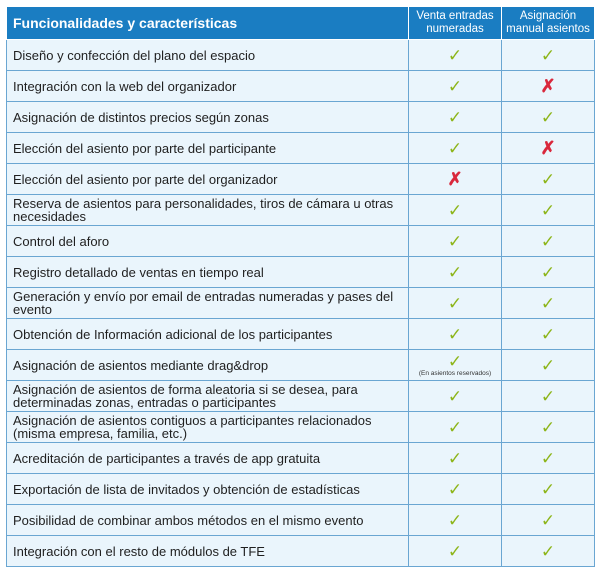 The image size is (600, 584). I want to click on feature-cell: Integración con la web del organizador, so click(207, 86).